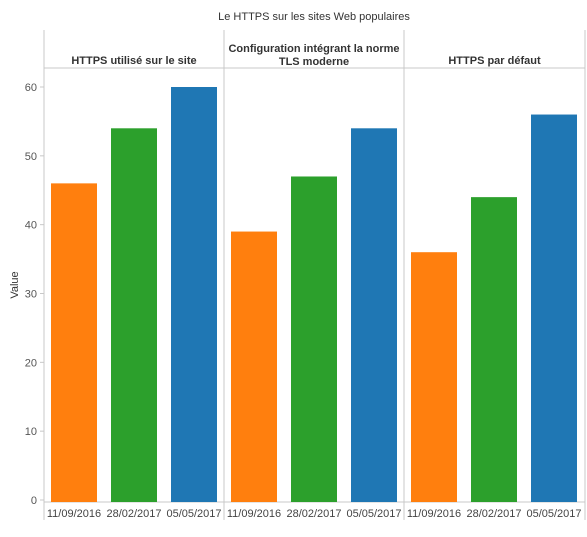 The width and height of the screenshot is (587, 537). What do you see at coordinates (31, 295) in the screenshot?
I see `y-tick-label: 30` at bounding box center [31, 295].